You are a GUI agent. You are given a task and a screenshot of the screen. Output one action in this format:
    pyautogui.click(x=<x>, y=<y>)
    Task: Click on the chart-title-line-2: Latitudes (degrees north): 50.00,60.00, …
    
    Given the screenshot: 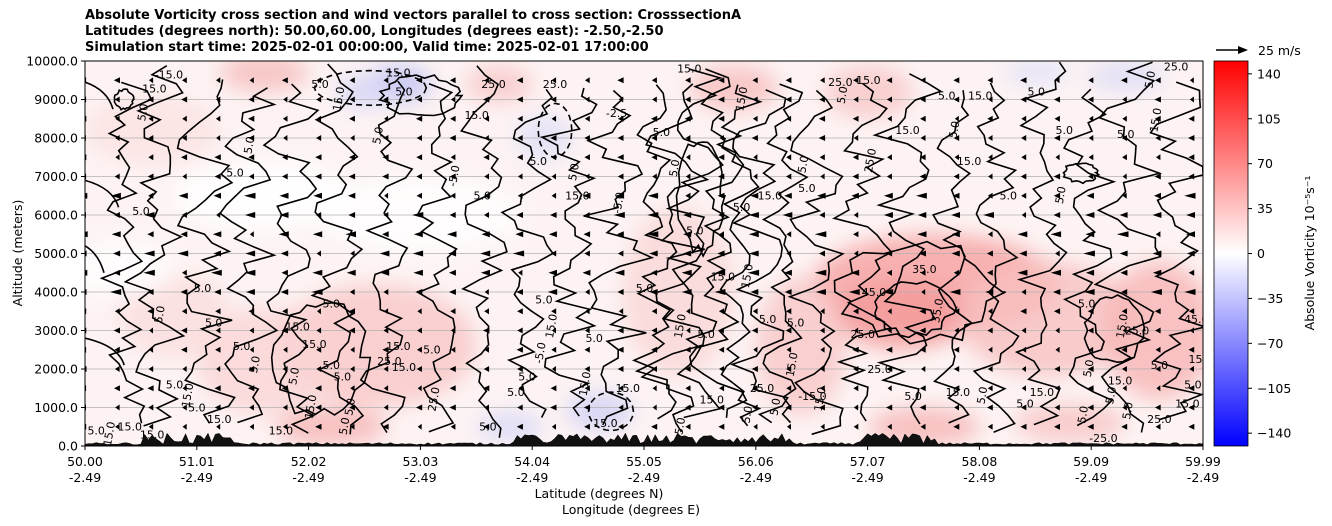 What is the action you would take?
    pyautogui.click(x=374, y=31)
    